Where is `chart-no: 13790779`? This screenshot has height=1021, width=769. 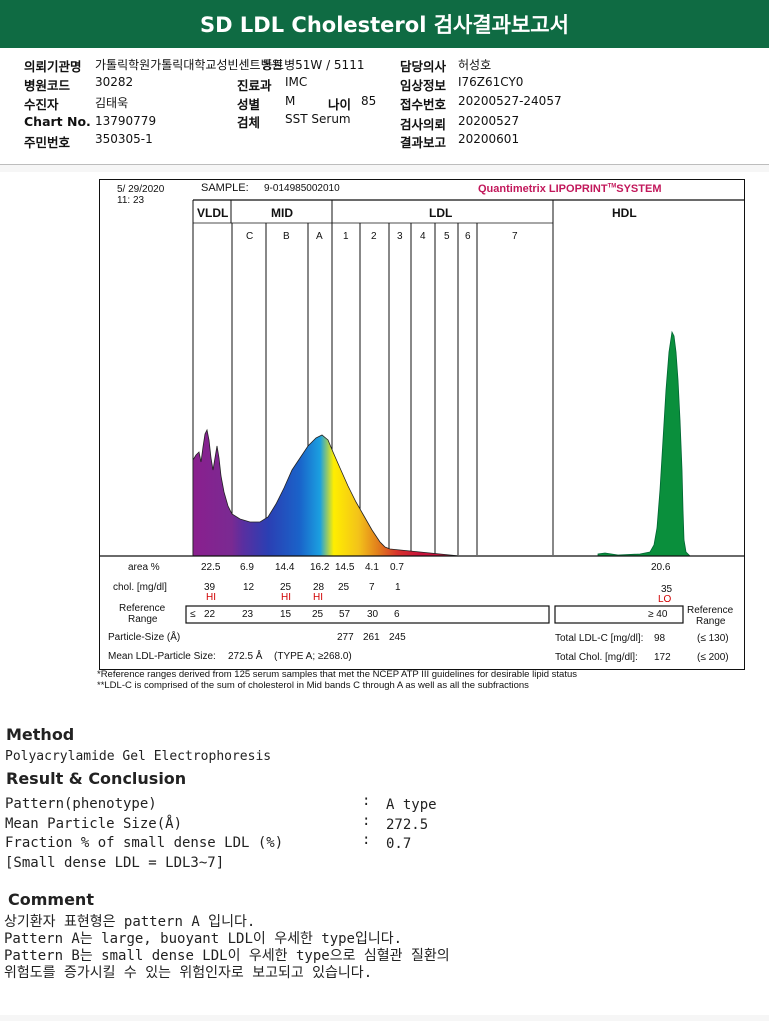
chart-no: 13790779 is located at coordinates (126, 121).